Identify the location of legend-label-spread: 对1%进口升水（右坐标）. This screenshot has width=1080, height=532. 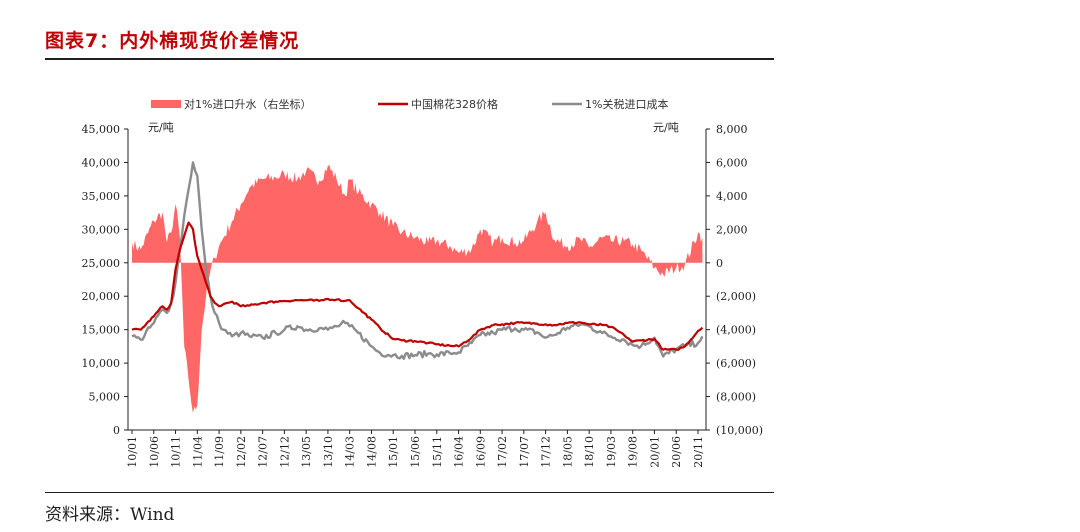
(247, 104).